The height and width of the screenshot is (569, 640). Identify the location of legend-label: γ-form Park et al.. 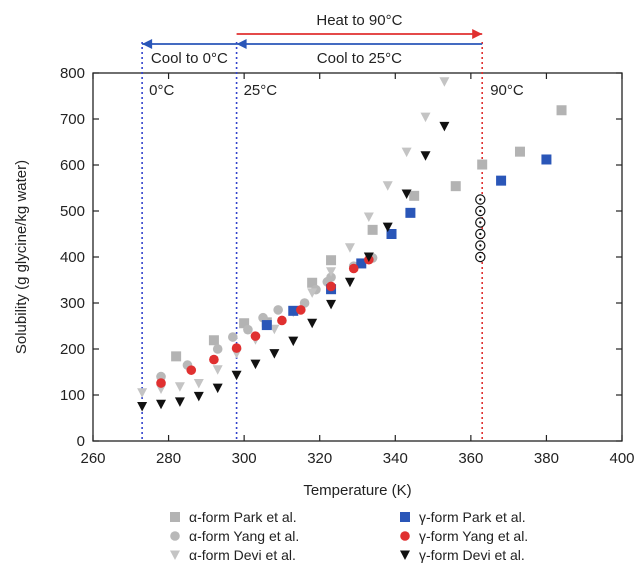
(472, 517).